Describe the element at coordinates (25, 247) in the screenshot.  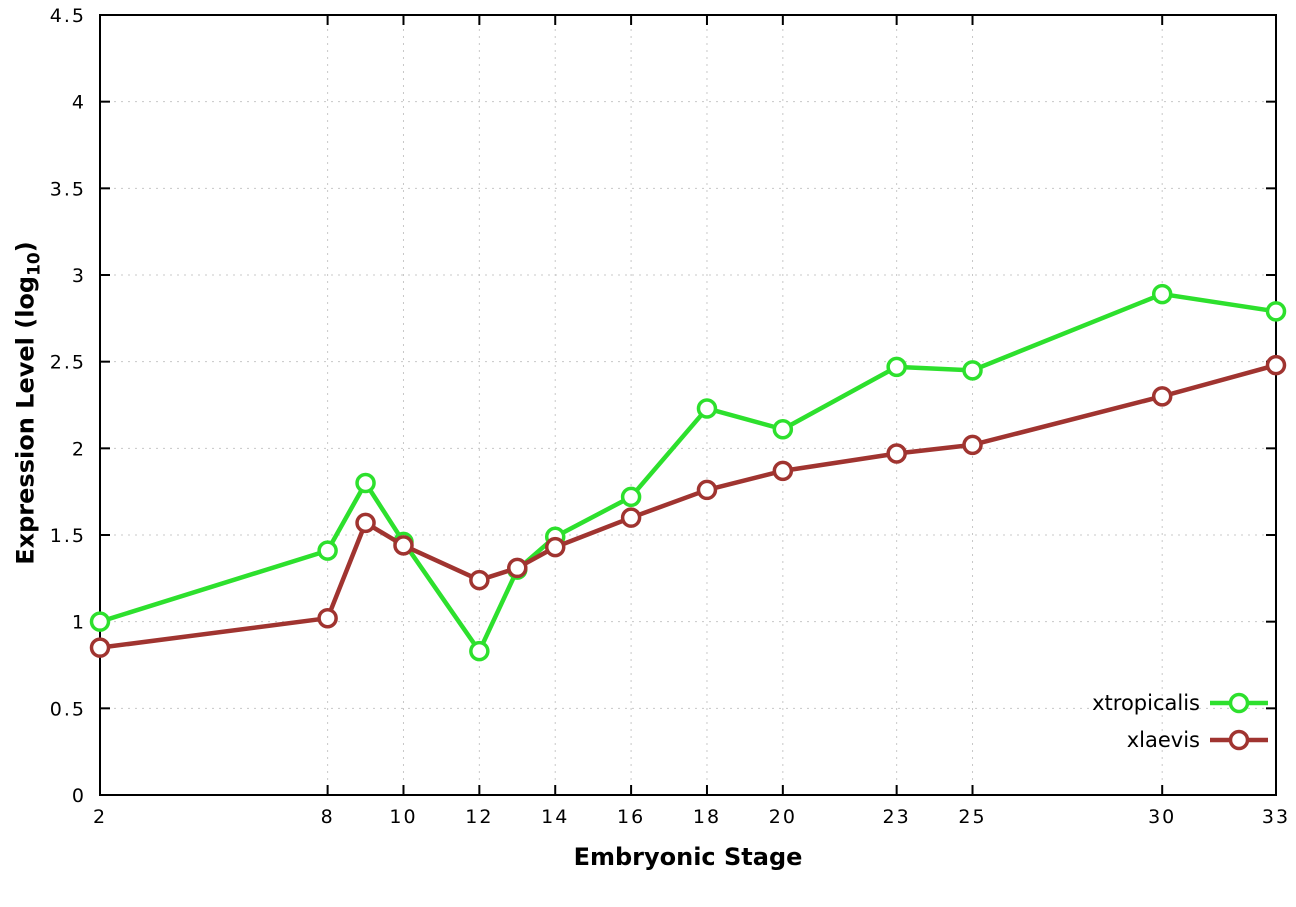
I see `y-axis-label-end: )` at that location.